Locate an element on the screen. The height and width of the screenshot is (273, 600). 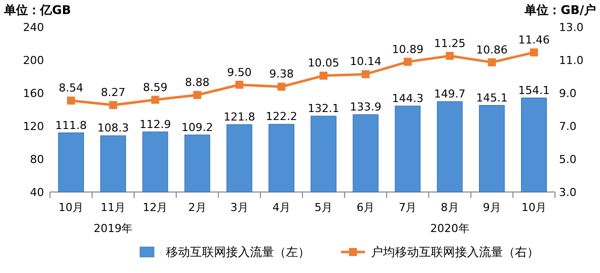
y-tick-label: 200 is located at coordinates (33, 60).